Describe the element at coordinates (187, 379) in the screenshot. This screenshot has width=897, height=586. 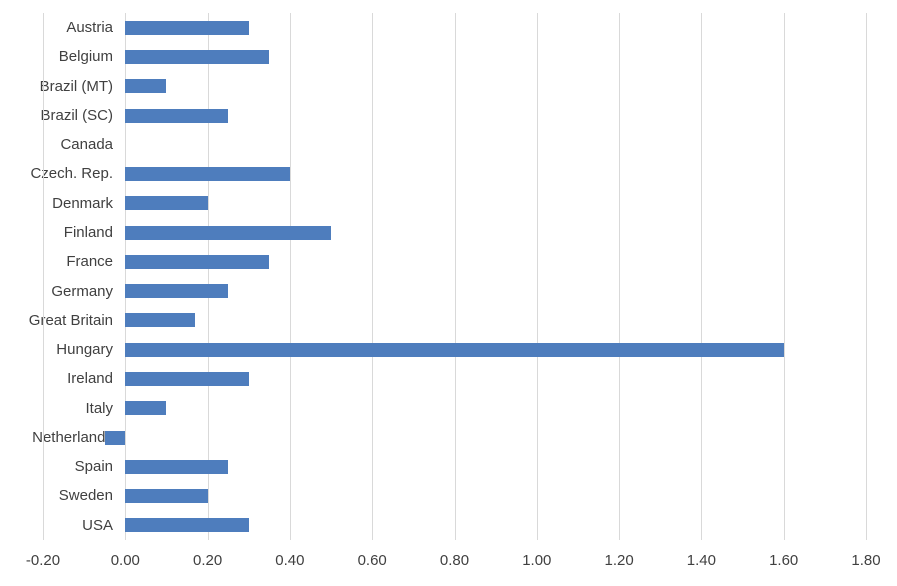
I see `bar-ireland` at that location.